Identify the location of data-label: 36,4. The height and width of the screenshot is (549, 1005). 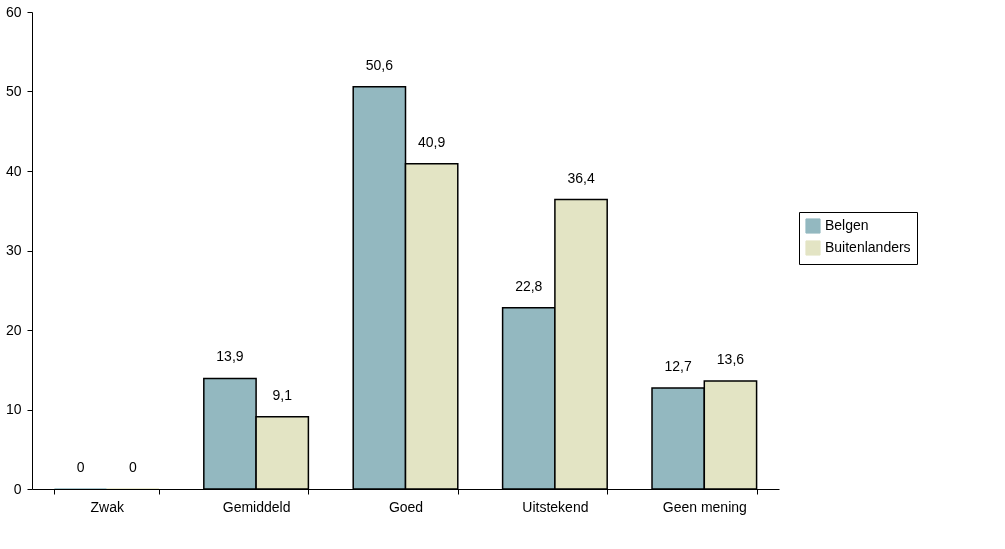
(581, 177).